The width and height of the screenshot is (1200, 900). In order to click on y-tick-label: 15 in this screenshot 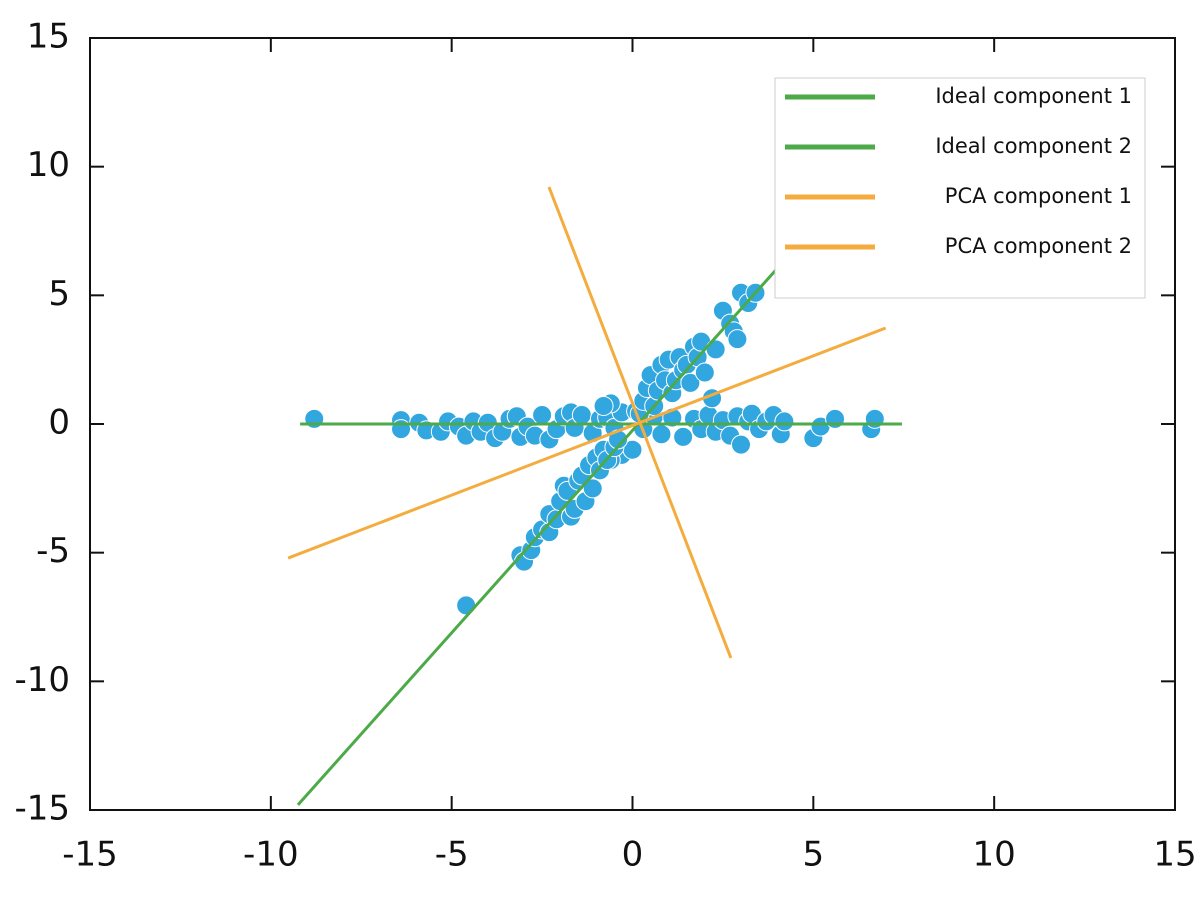, I will do `click(48, 37)`.